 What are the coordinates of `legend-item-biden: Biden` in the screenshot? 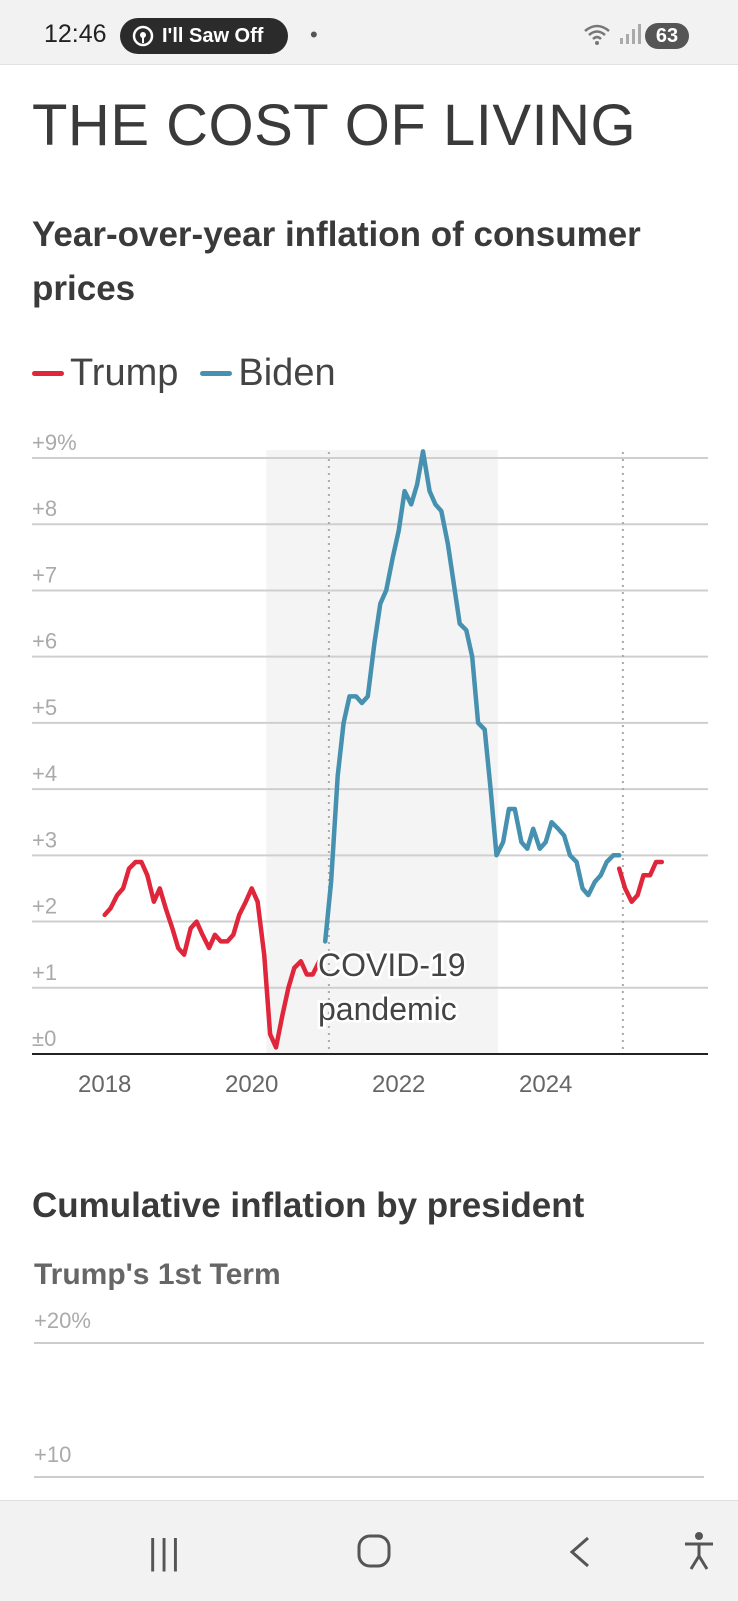 It's located at (268, 373).